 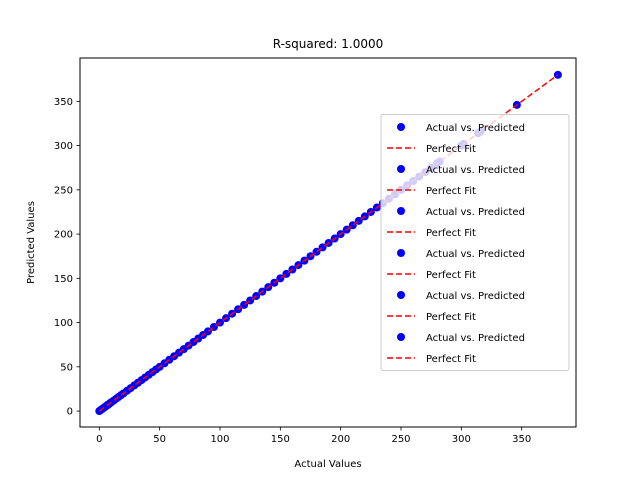 What do you see at coordinates (70, 412) in the screenshot?
I see `y-tick-label: 0` at bounding box center [70, 412].